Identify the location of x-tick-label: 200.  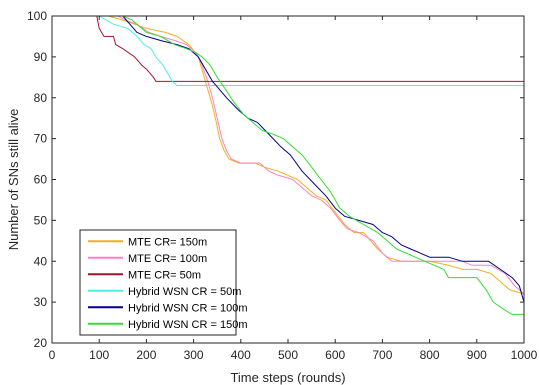
(146, 355).